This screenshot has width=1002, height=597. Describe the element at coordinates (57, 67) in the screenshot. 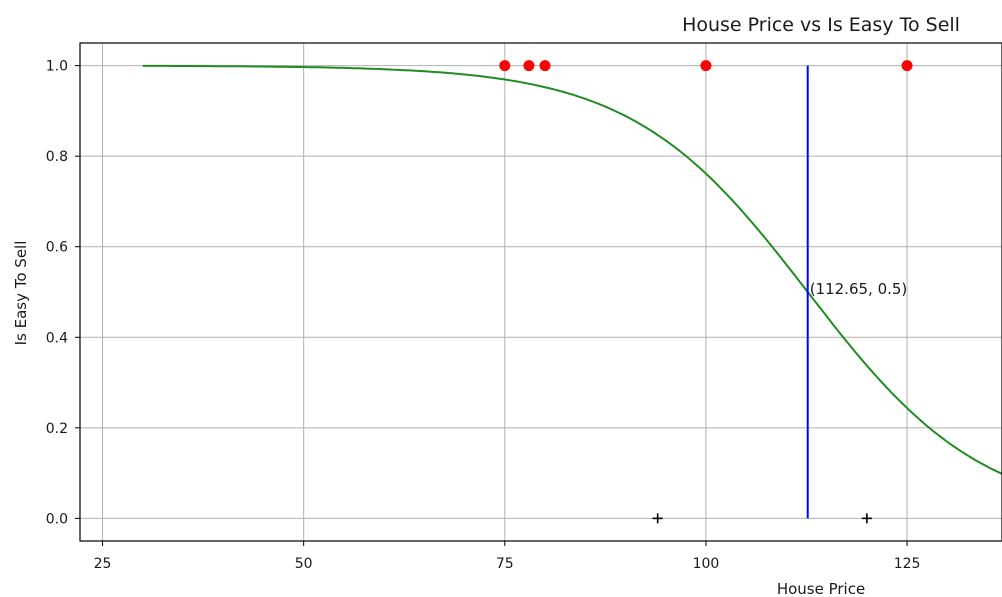

I see `y-tick-label: 1.0` at that location.